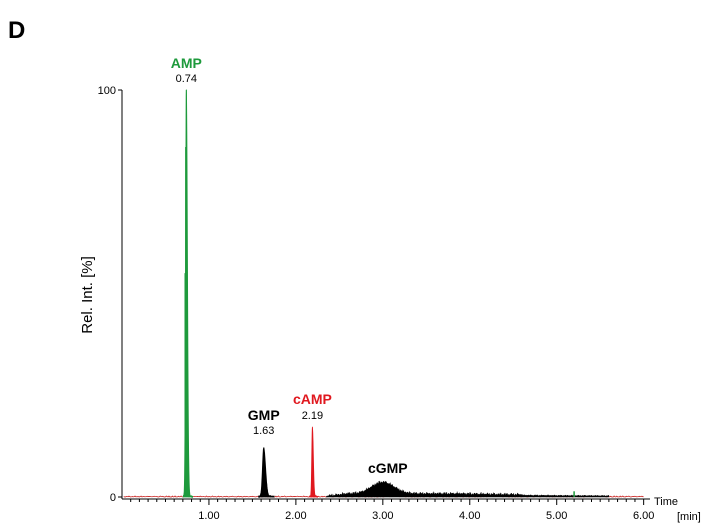 This screenshot has height=524, width=711. I want to click on gmp-retention-time: 1.63, so click(263, 431).